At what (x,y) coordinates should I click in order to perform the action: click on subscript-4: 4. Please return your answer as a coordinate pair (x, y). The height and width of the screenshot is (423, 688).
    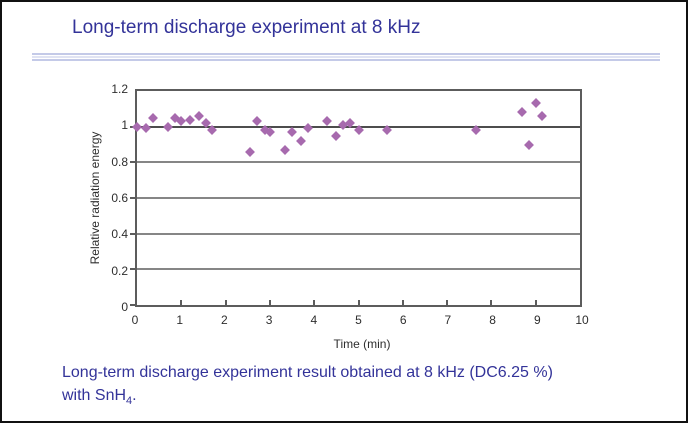
    Looking at the image, I should click on (129, 401).